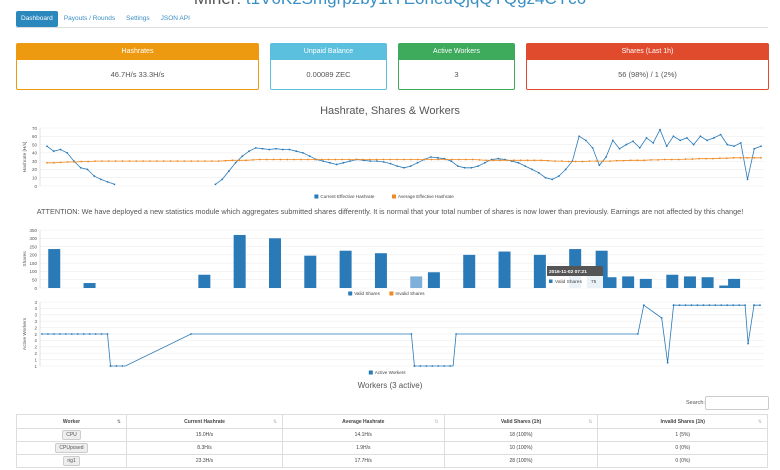 The width and height of the screenshot is (780, 470). I want to click on invalid-shares-cell: 1 (5%), so click(682, 435).